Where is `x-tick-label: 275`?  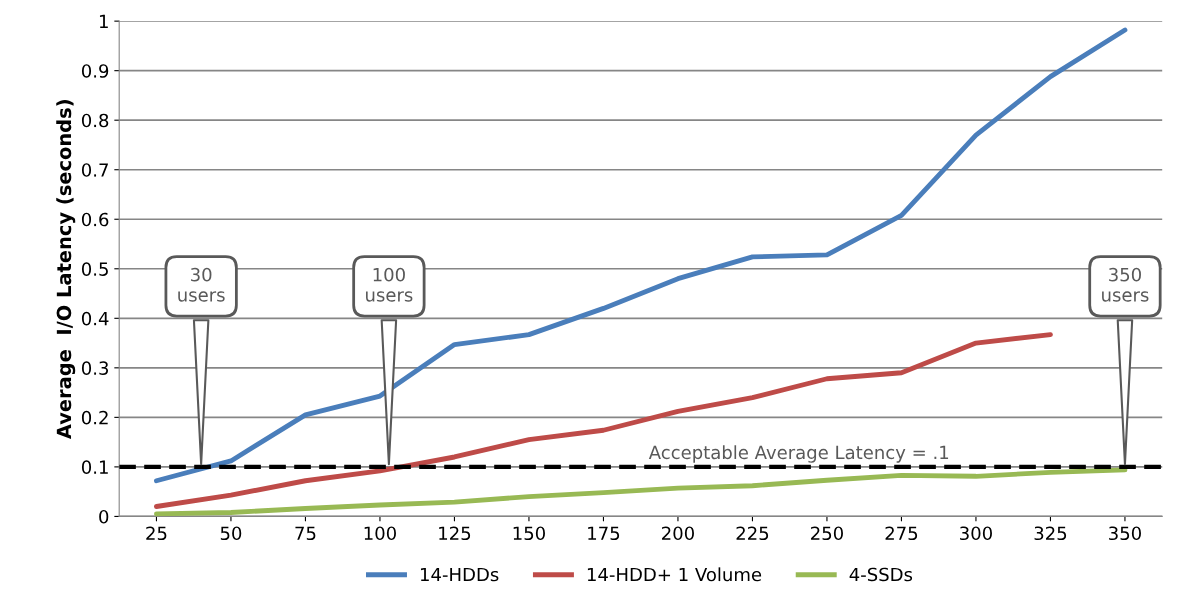 x-tick-label: 275 is located at coordinates (901, 533).